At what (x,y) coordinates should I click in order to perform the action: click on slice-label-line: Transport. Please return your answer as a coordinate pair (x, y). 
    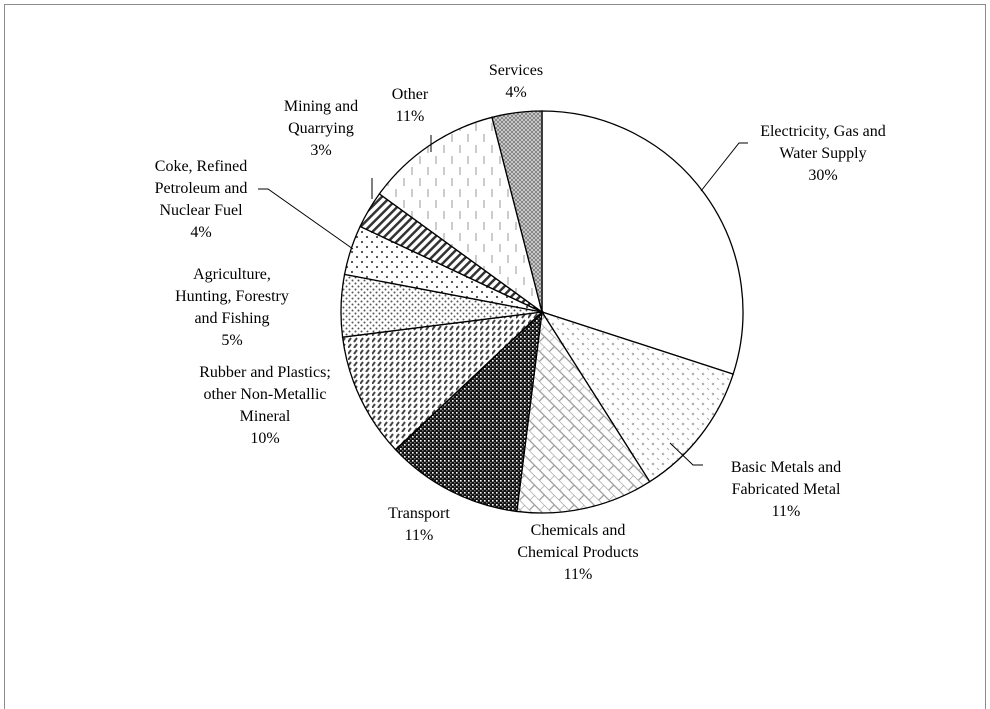
    Looking at the image, I should click on (419, 513).